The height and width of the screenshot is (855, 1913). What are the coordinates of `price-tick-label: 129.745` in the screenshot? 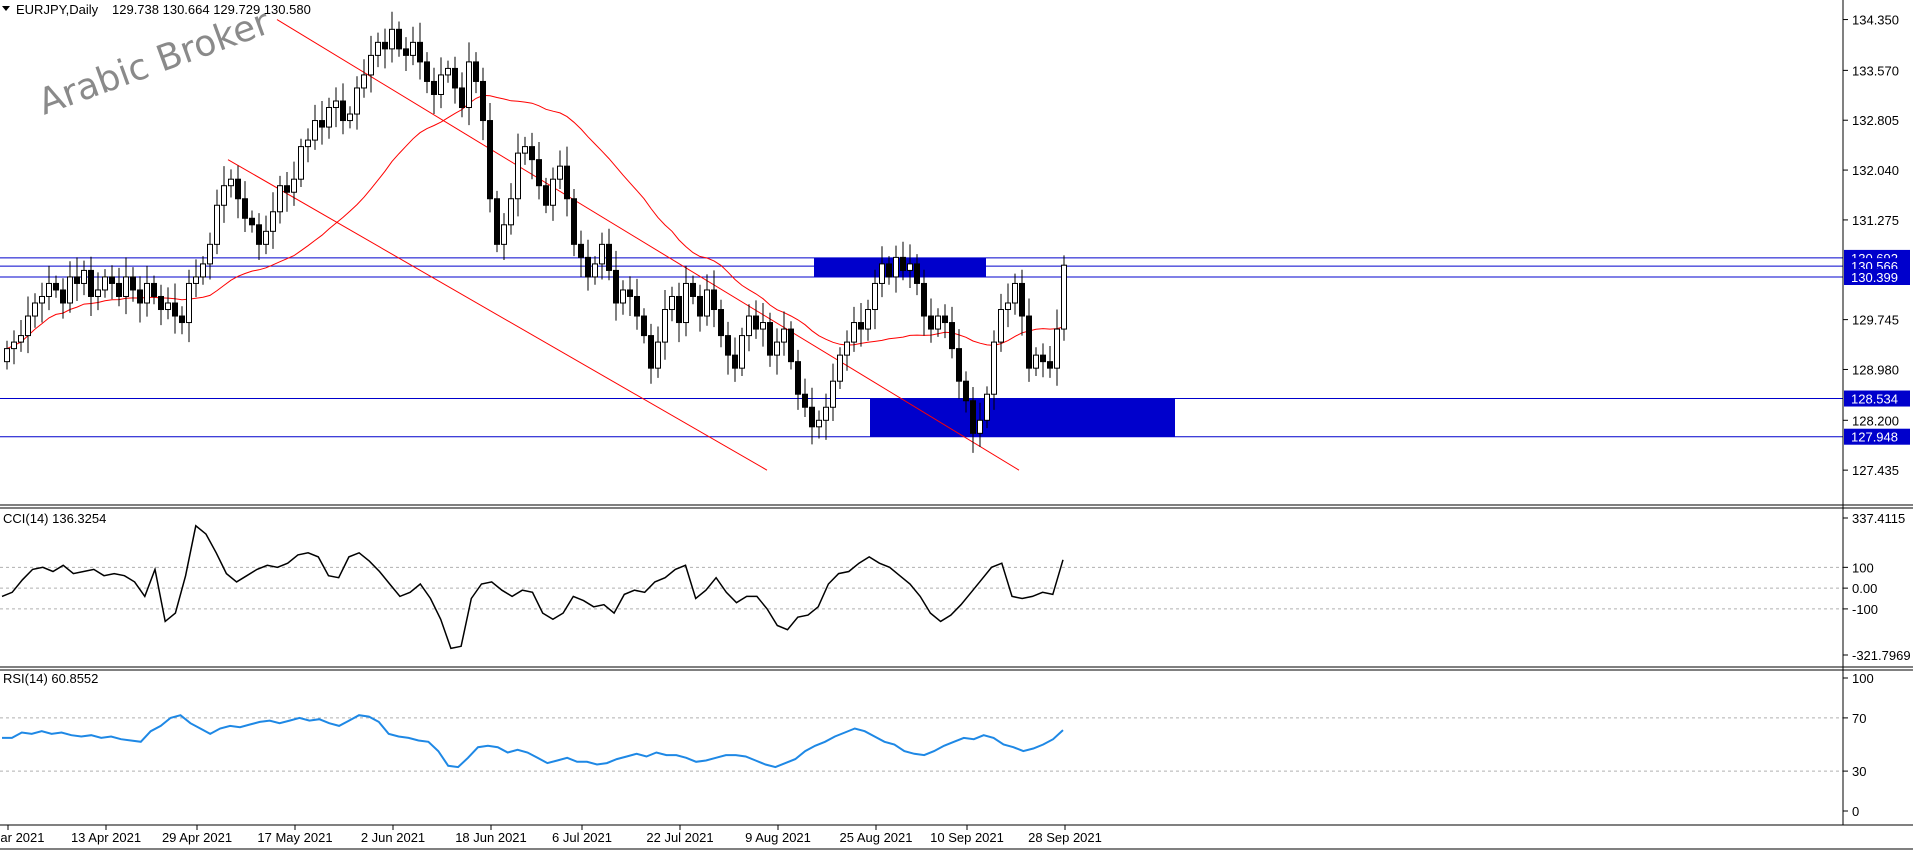 It's located at (1875, 320).